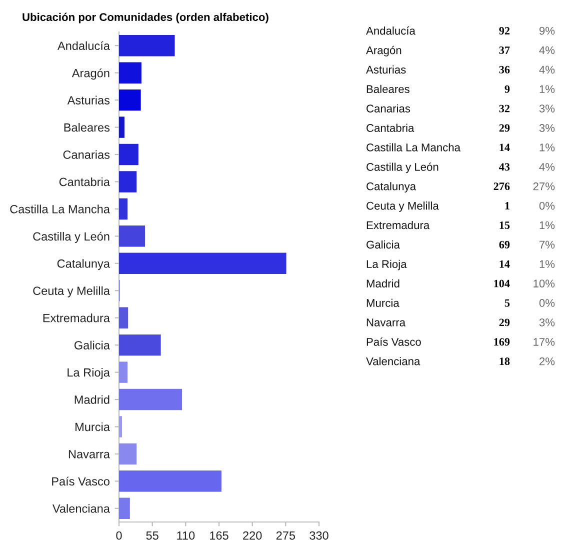 The width and height of the screenshot is (581, 548). I want to click on y-tick-label: La Rioja, so click(89, 374).